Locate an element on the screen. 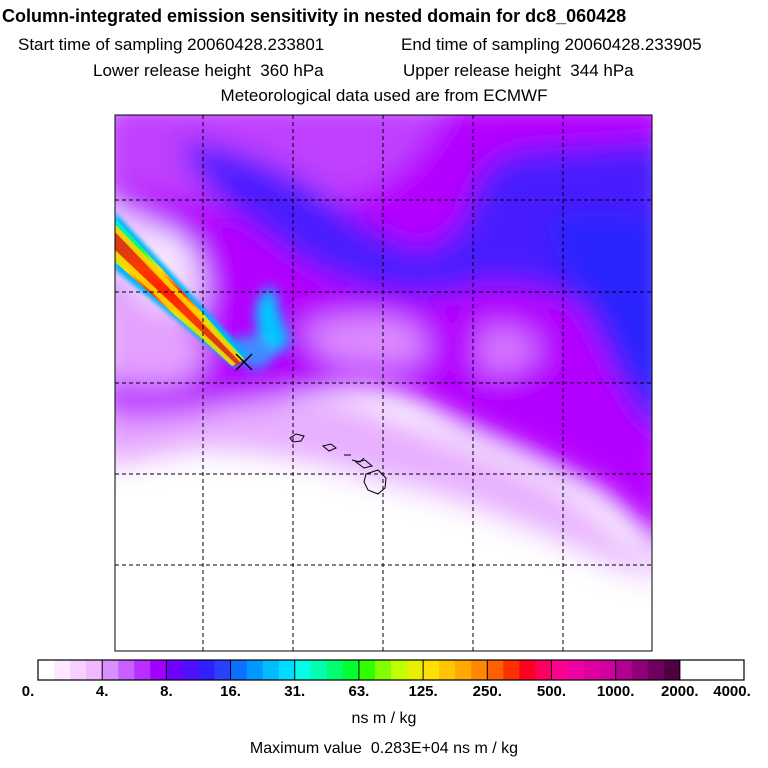 The width and height of the screenshot is (768, 768). start-time-label: Start time of sampling is located at coordinates (100, 44).